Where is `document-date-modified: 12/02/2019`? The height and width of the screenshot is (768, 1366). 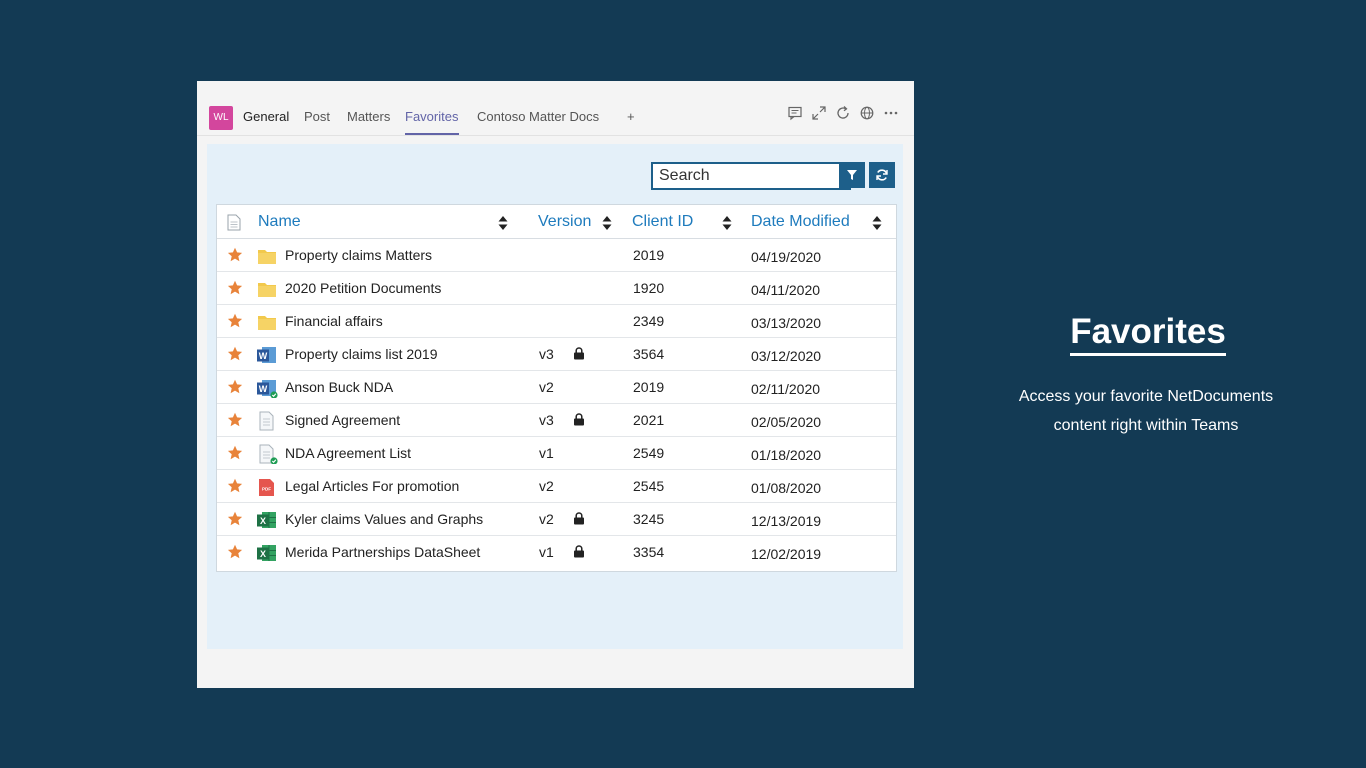
document-date-modified: 12/02/2019 is located at coordinates (786, 554).